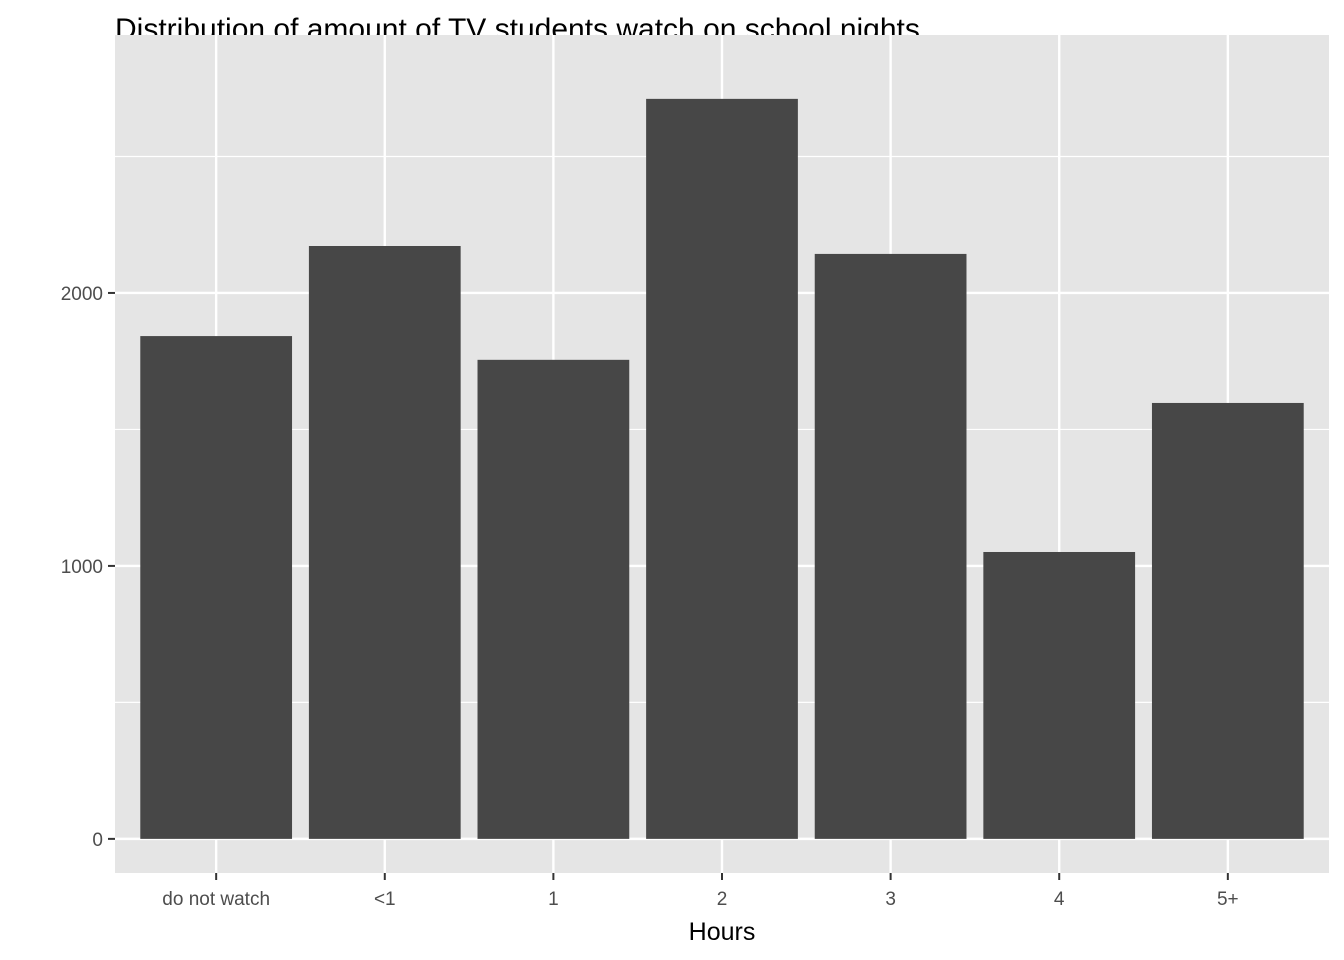 Image resolution: width=1344 pixels, height=960 pixels. What do you see at coordinates (722, 899) in the screenshot?
I see `x-tick-label: 2` at bounding box center [722, 899].